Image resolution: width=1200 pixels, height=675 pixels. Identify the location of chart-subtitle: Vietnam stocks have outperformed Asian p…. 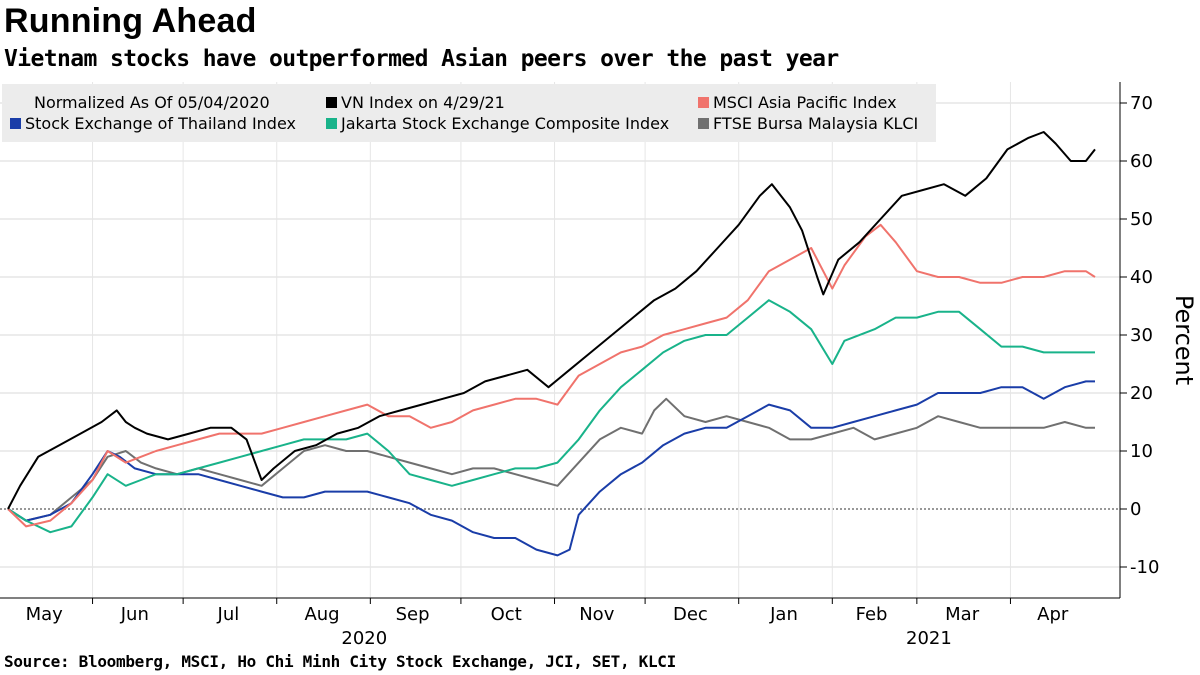
(421, 59).